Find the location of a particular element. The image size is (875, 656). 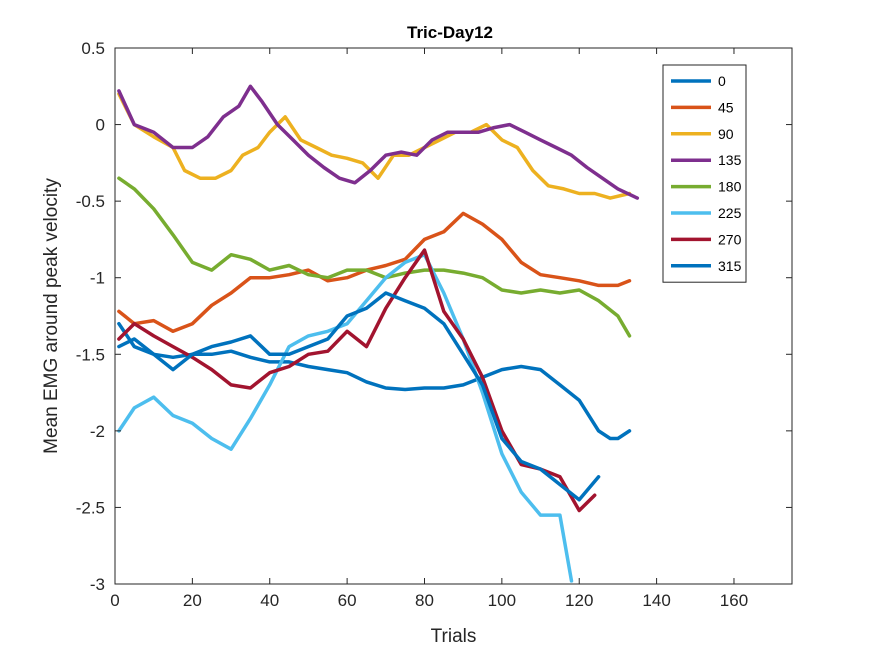

x-tick-label: 160 is located at coordinates (734, 600).